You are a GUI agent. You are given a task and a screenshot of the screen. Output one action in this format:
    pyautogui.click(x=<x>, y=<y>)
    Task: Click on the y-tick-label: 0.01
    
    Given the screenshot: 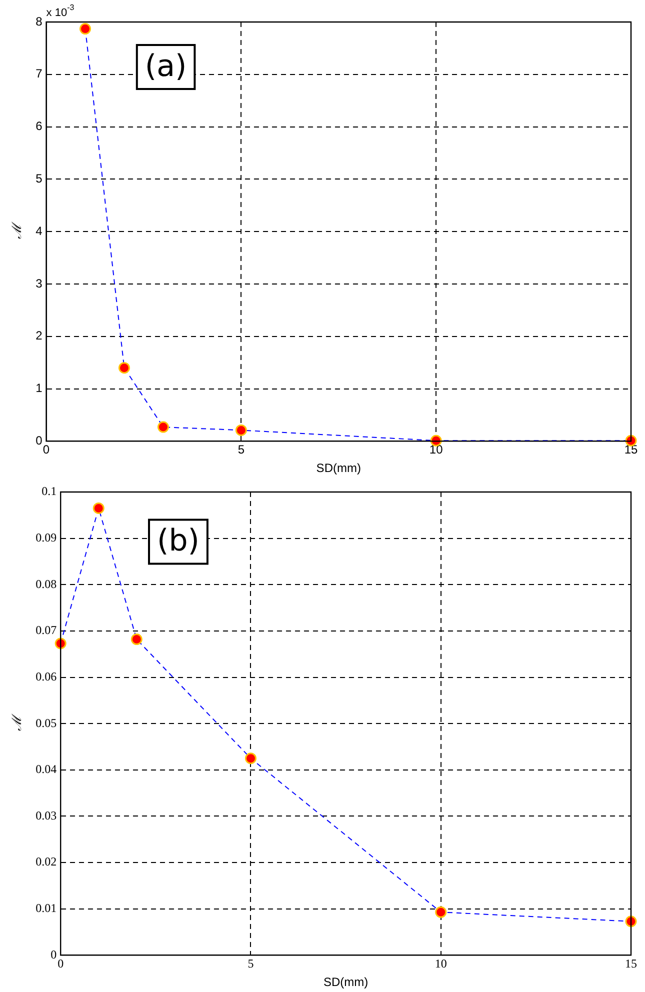 What is the action you would take?
    pyautogui.click(x=46, y=908)
    